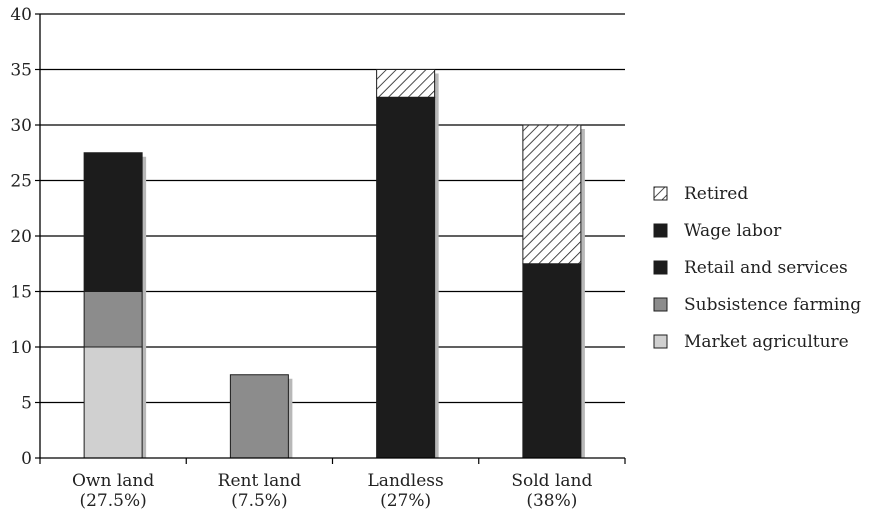 This screenshot has height=520, width=870. Describe the element at coordinates (405, 501) in the screenshot. I see `x-category-label-landless-1: (27%)` at that location.